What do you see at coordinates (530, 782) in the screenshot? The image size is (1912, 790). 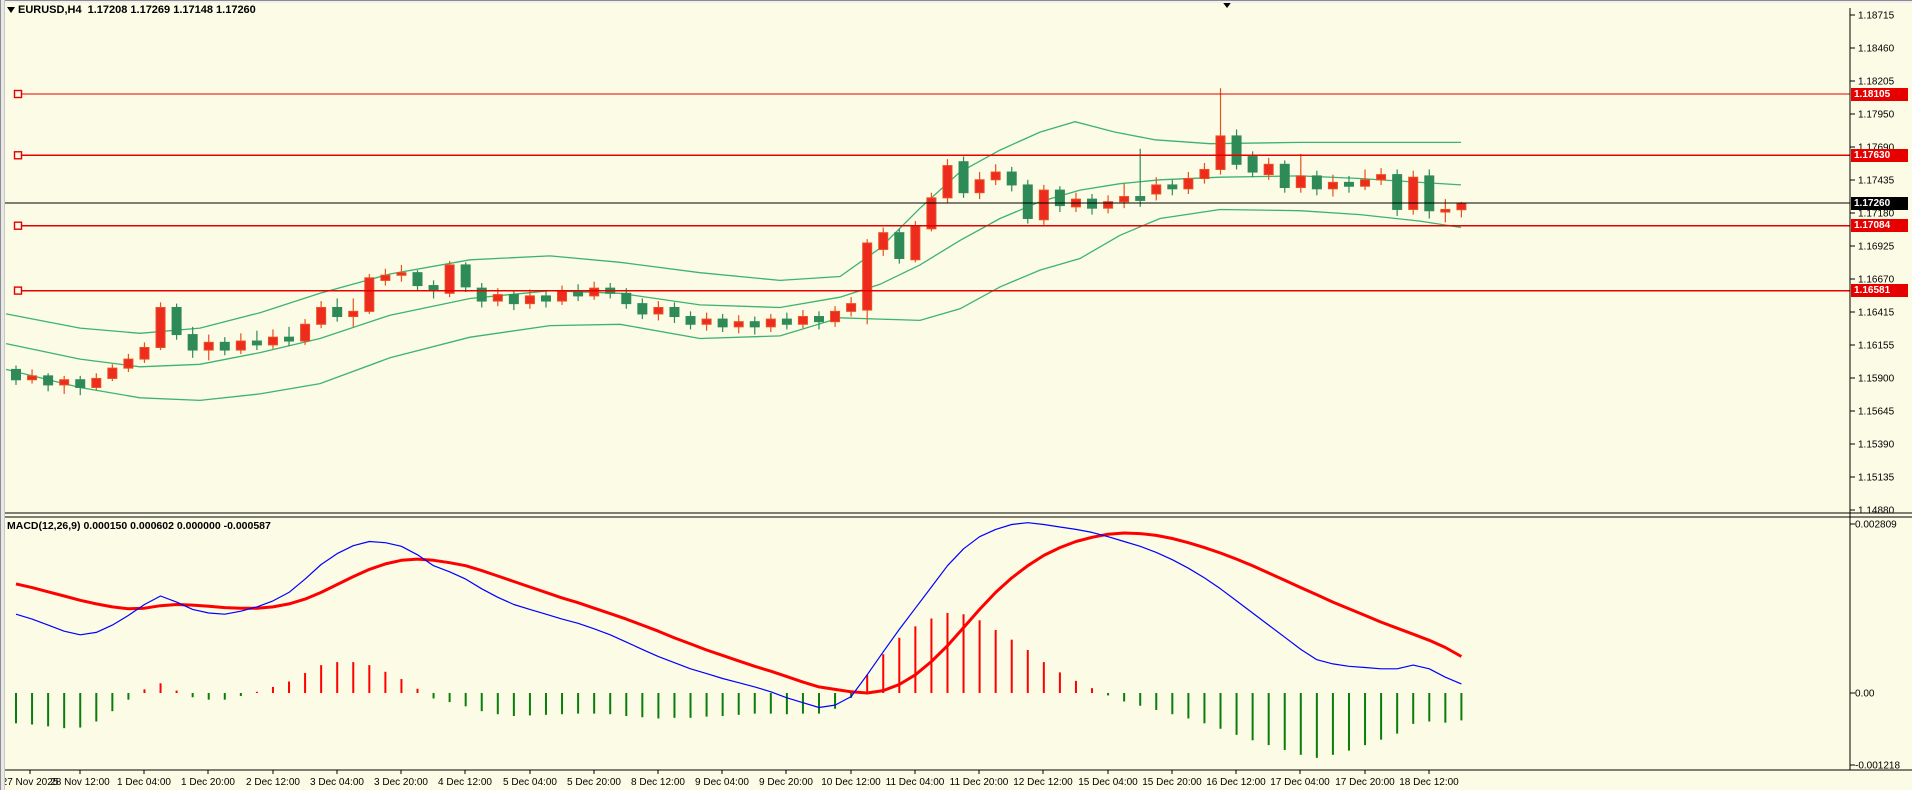 I see `time-tick-label: 5 Dec 04:00` at bounding box center [530, 782].